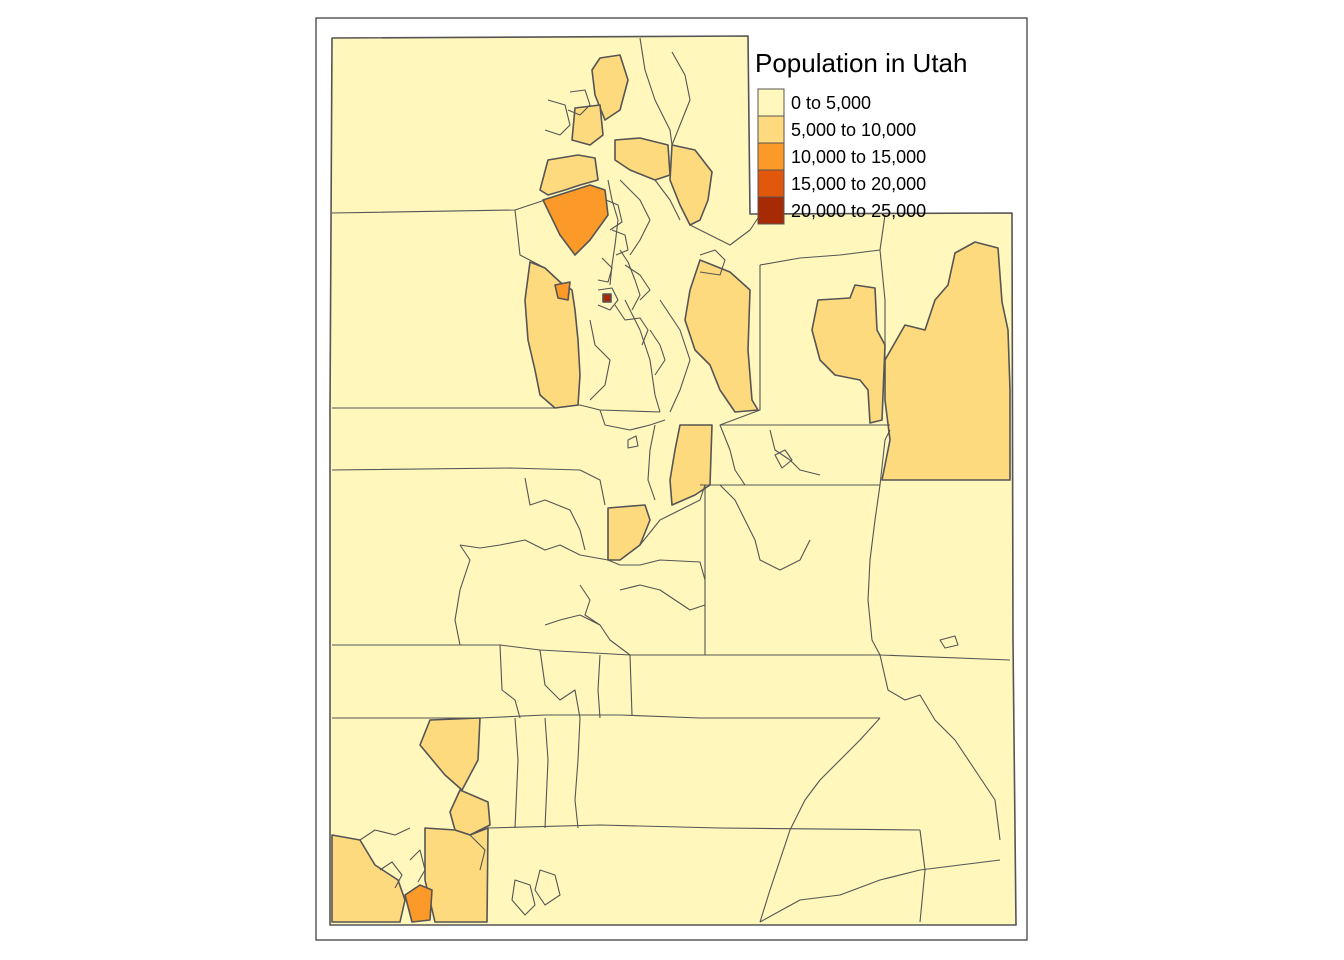  Describe the element at coordinates (607, 298) in the screenshot. I see `region-red-small` at that location.